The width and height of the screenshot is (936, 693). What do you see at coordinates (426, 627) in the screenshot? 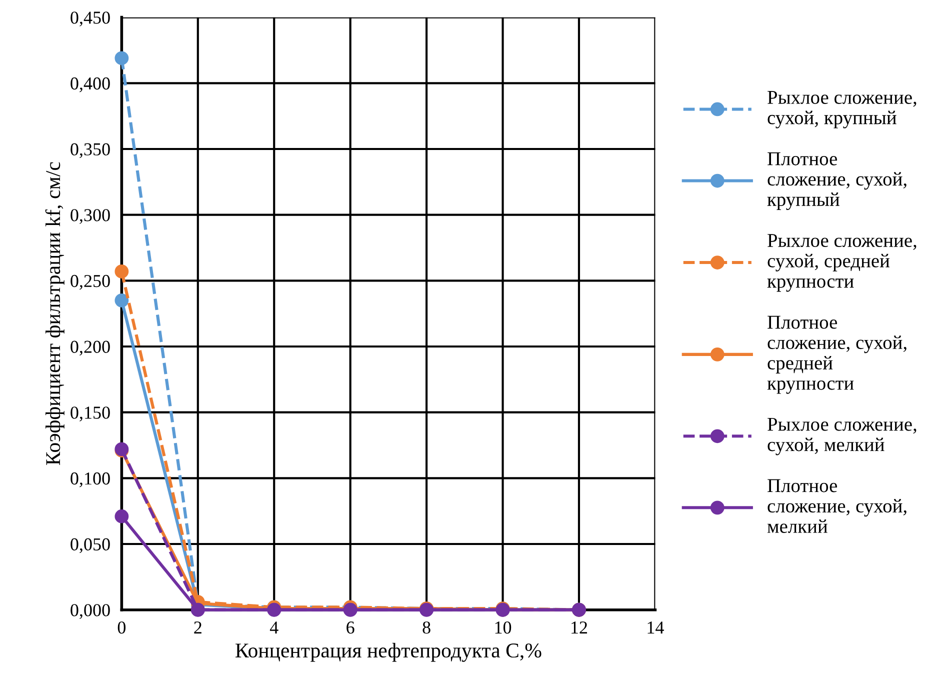
I see `x-tick-label: 8` at bounding box center [426, 627].